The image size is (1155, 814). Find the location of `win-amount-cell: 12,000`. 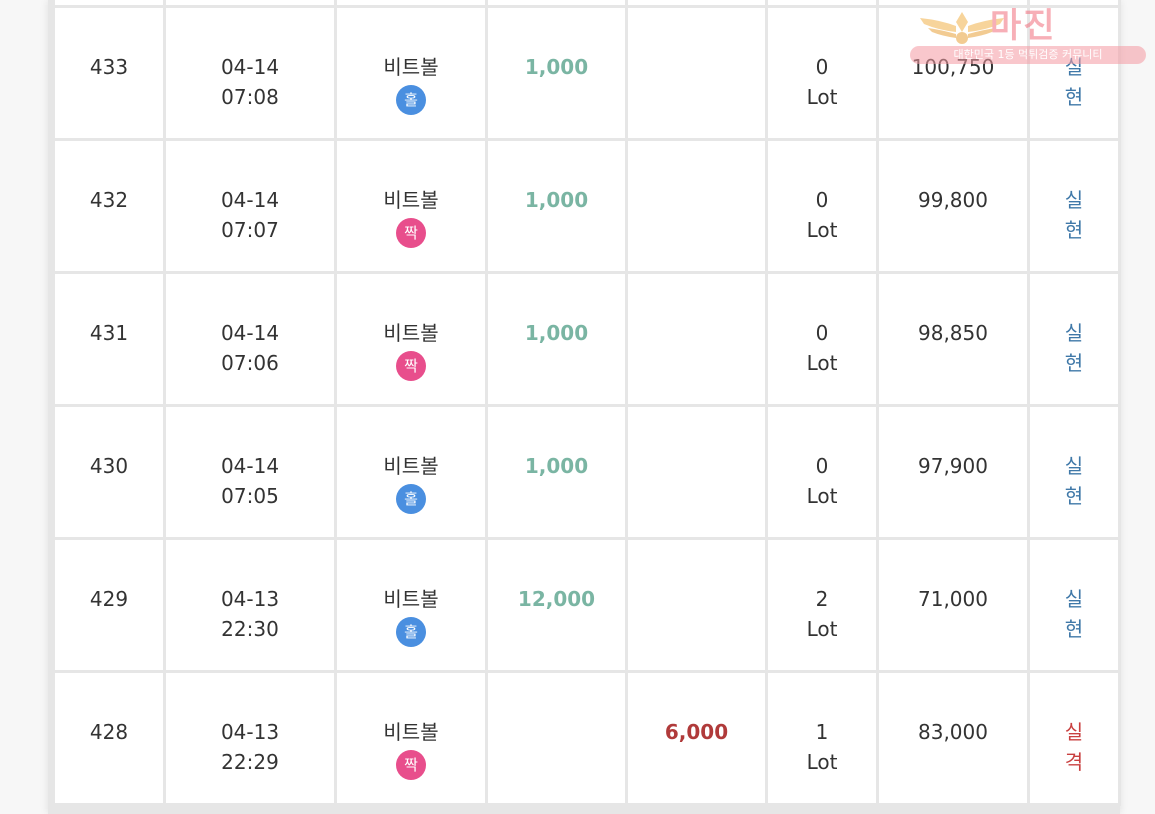

win-amount-cell: 12,000 is located at coordinates (556, 605).